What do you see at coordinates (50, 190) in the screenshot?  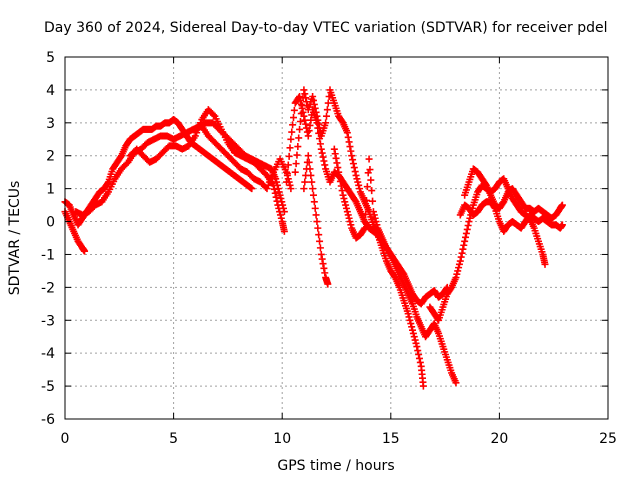 I see `y-tick-label-4: 1` at bounding box center [50, 190].